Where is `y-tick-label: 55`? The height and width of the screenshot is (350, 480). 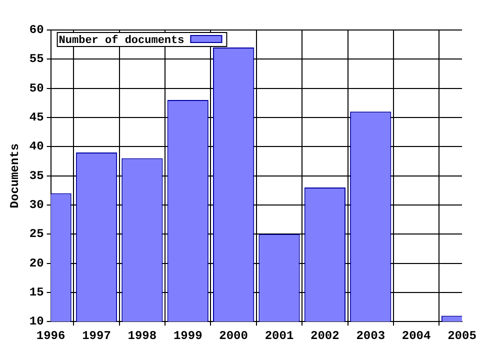 y-tick-label: 55 is located at coordinates (36, 59).